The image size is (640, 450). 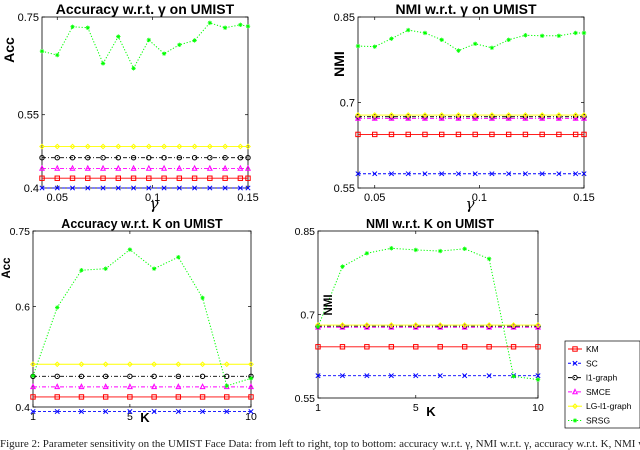 What do you see at coordinates (130, 417) in the screenshot?
I see `x-tick-label: 5` at bounding box center [130, 417].